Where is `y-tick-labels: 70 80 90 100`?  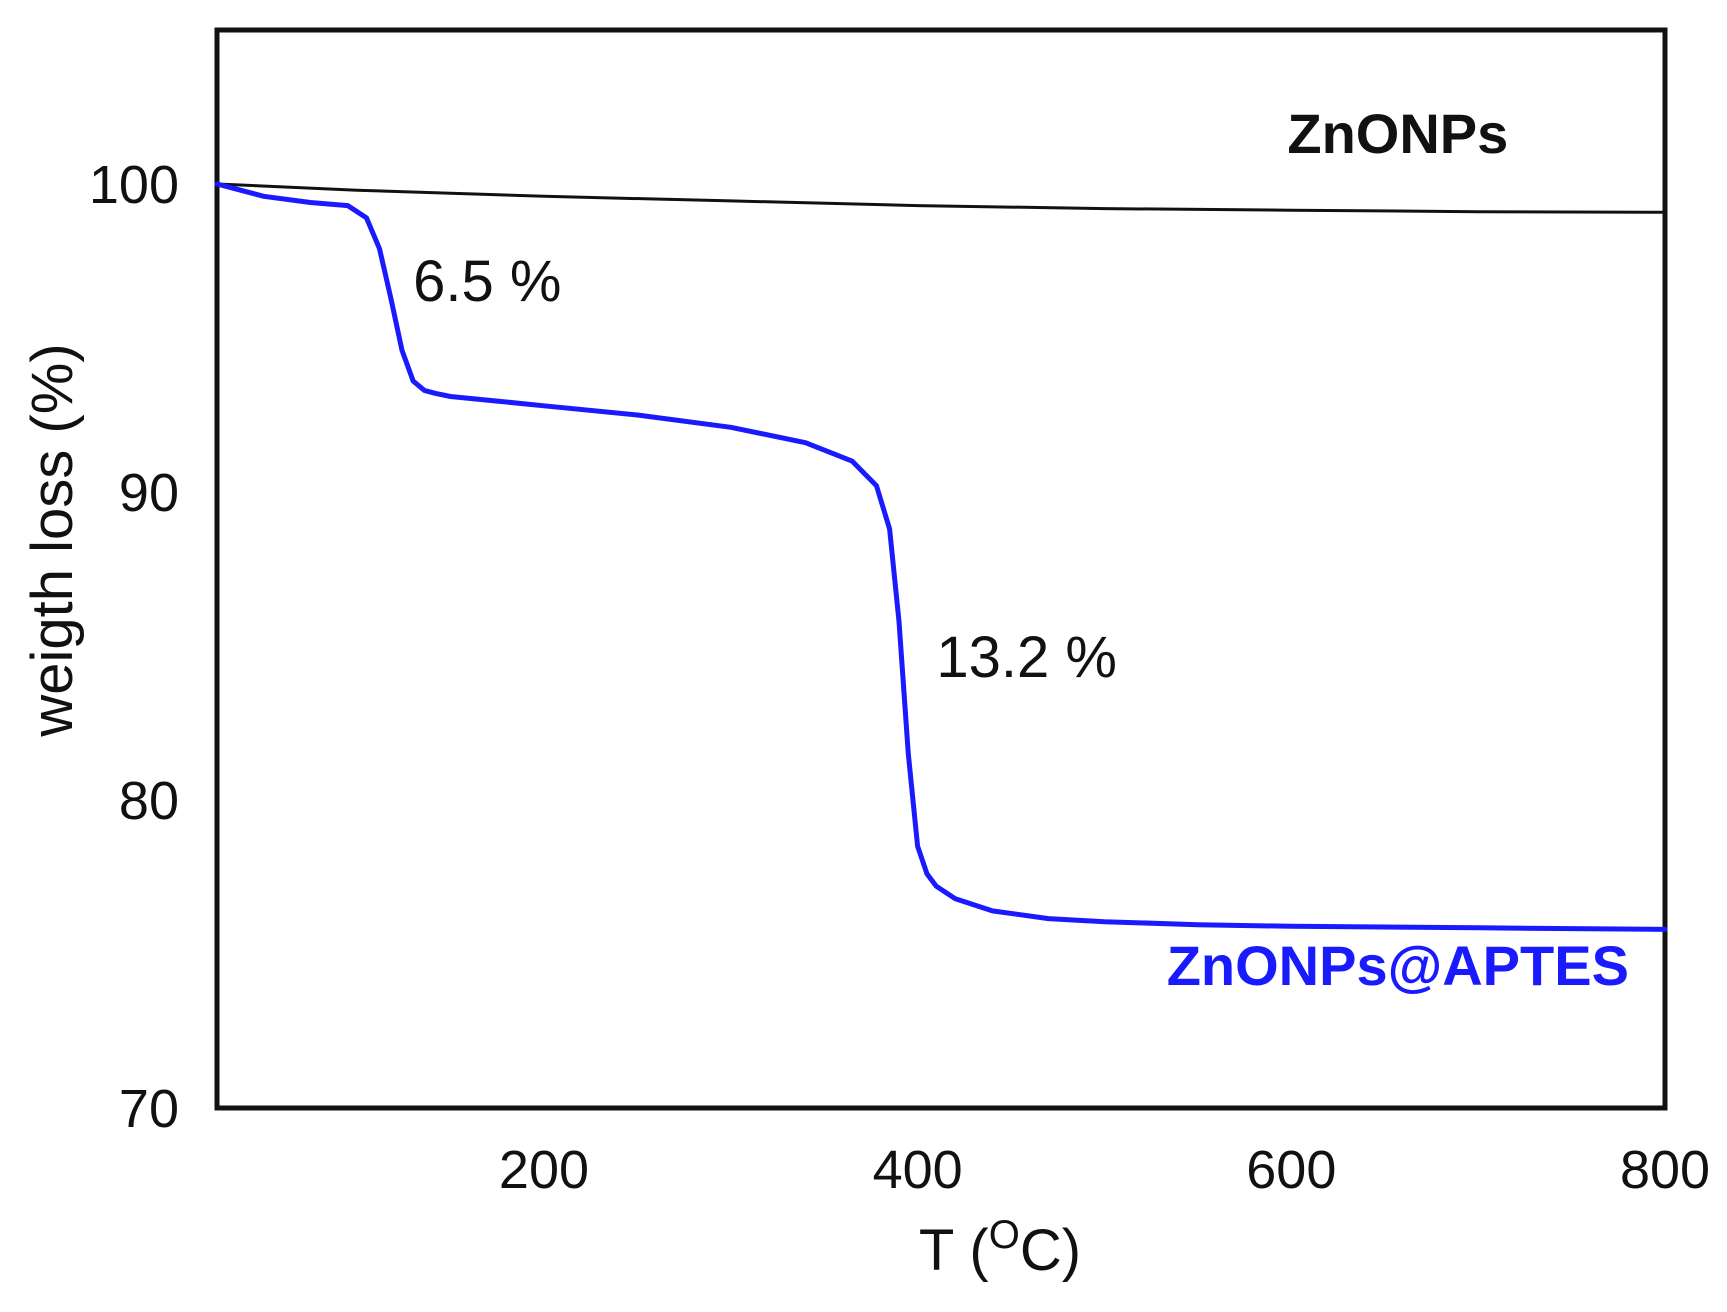 y-tick-labels: 70 80 90 100 is located at coordinates (134, 647).